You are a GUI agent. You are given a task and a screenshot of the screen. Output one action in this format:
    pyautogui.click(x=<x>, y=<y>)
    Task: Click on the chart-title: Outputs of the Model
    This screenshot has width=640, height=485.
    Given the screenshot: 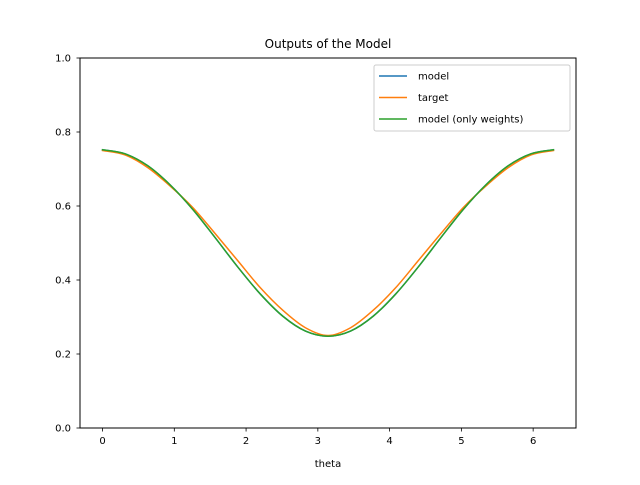 What is the action you would take?
    pyautogui.click(x=328, y=44)
    